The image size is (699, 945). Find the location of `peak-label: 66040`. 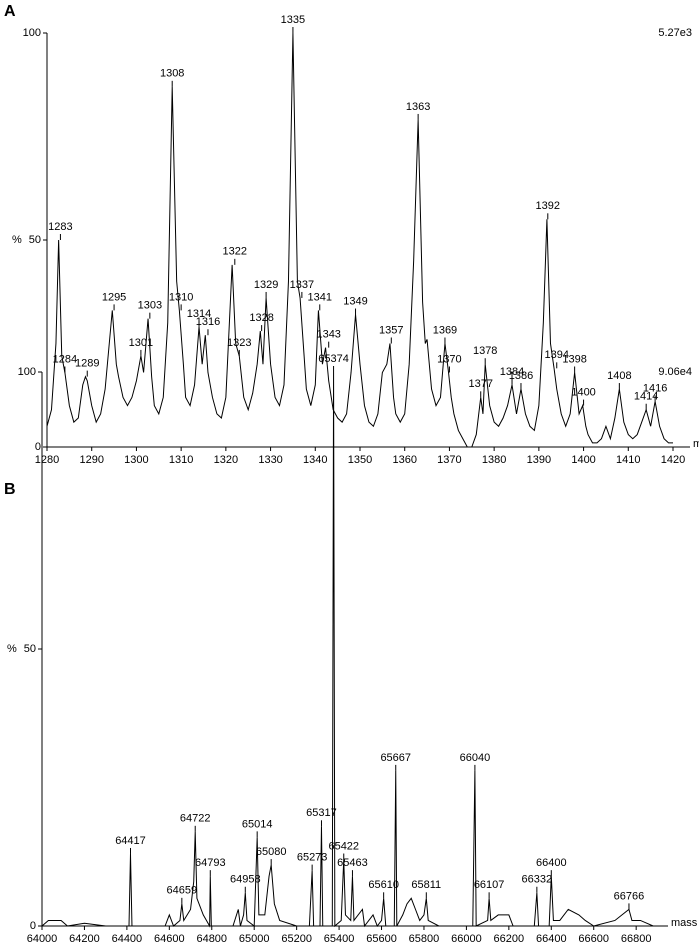

peak-label: 66040 is located at coordinates (475, 758).